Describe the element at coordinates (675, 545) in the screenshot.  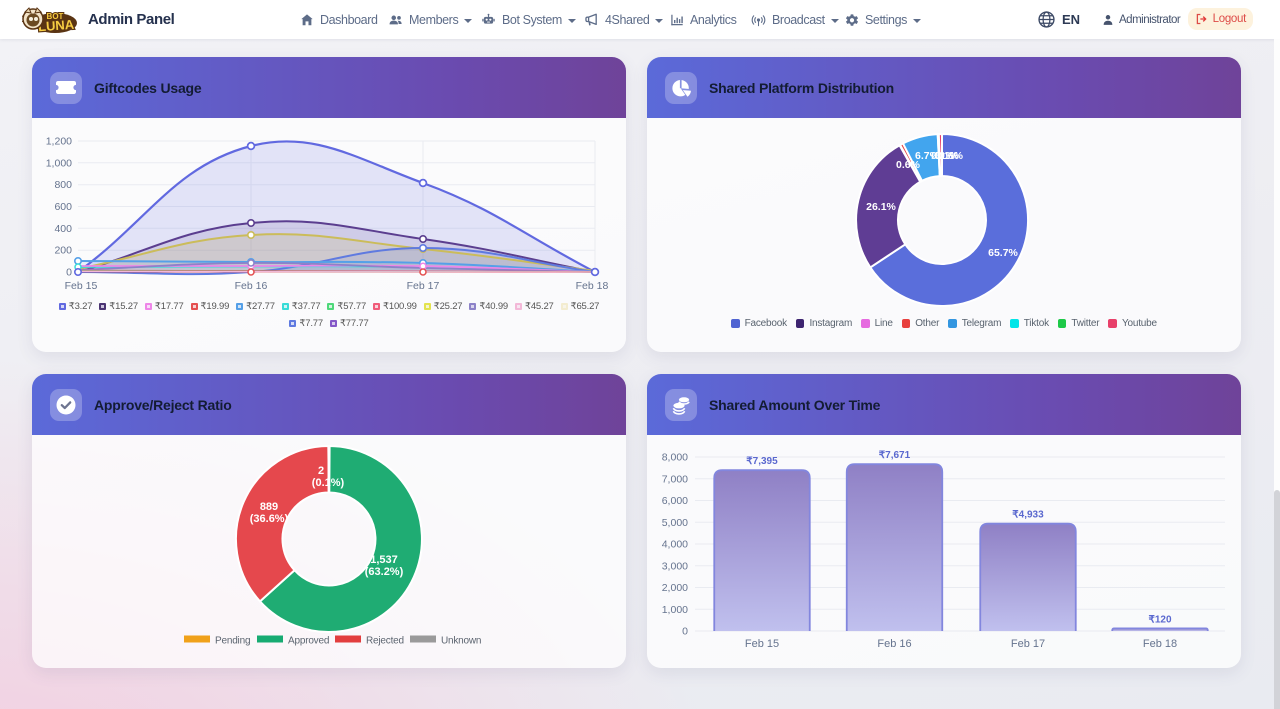
I see `svg-text: 4,000` at that location.